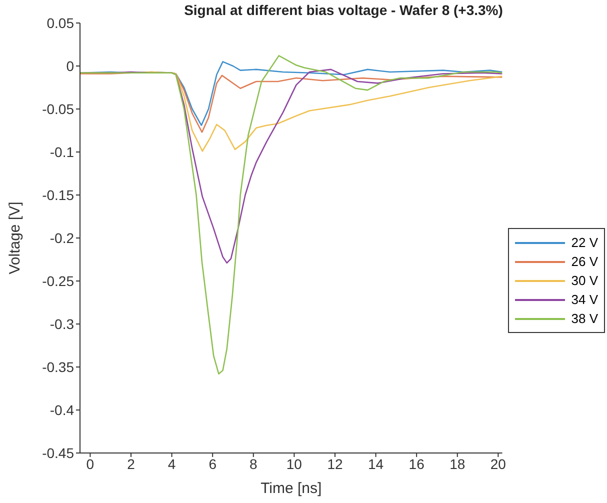  I want to click on y-tick-label: -0.4, so click(62, 410).